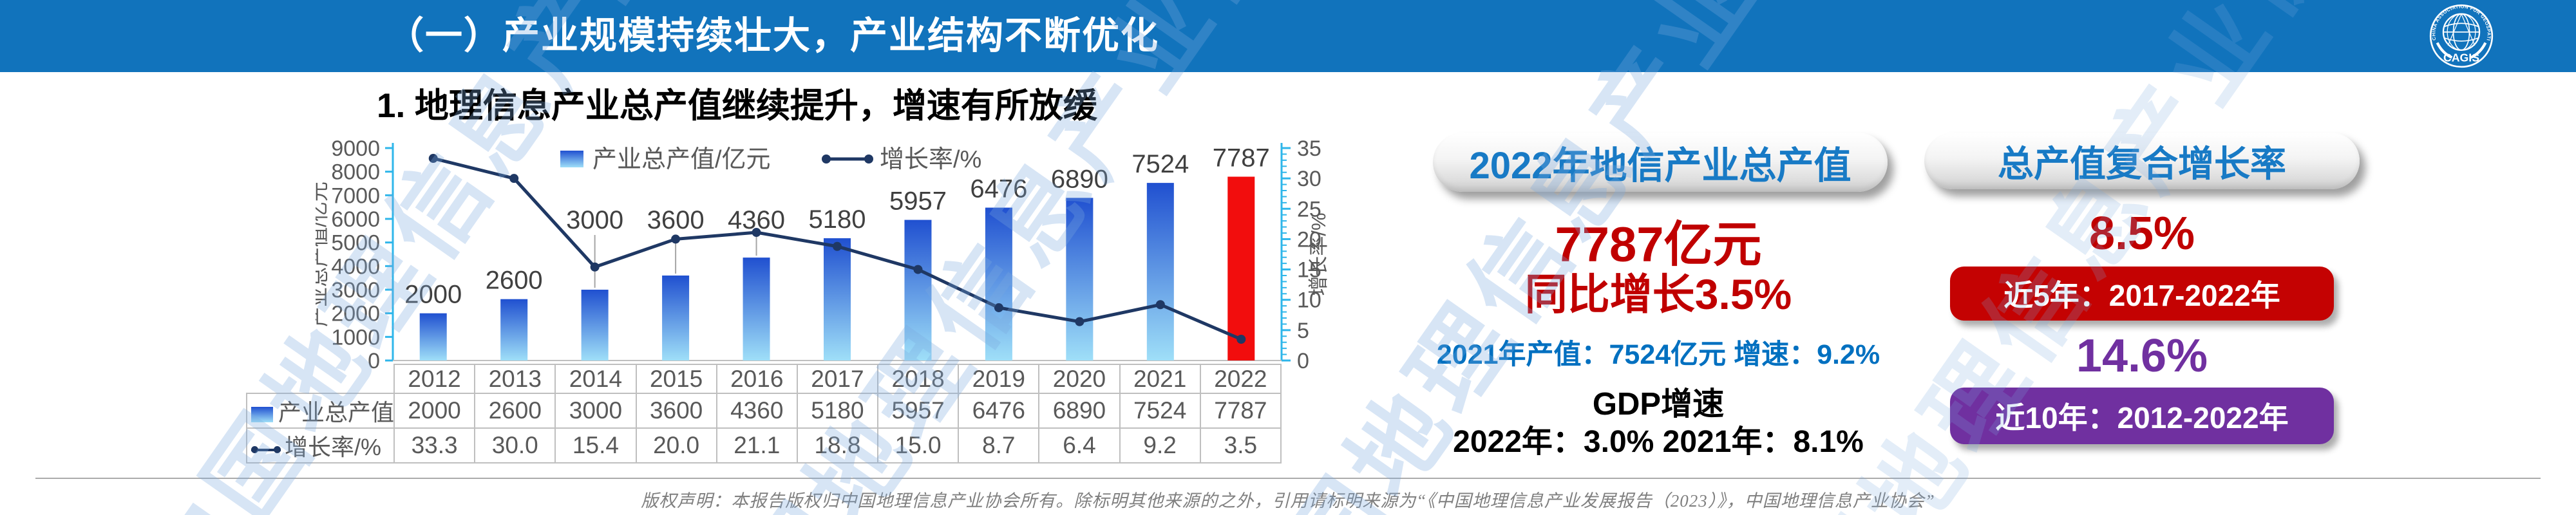  What do you see at coordinates (918, 411) in the screenshot?
I see `table-cell: 5957` at bounding box center [918, 411].